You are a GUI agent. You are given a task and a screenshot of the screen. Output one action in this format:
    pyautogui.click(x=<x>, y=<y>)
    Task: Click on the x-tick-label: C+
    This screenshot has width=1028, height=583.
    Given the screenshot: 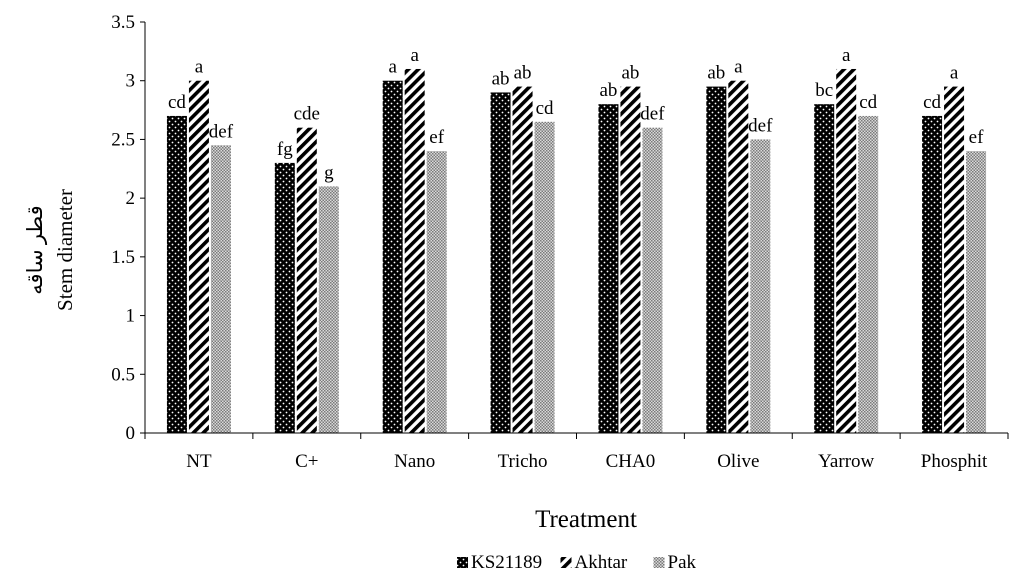 What is the action you would take?
    pyautogui.click(x=306, y=461)
    